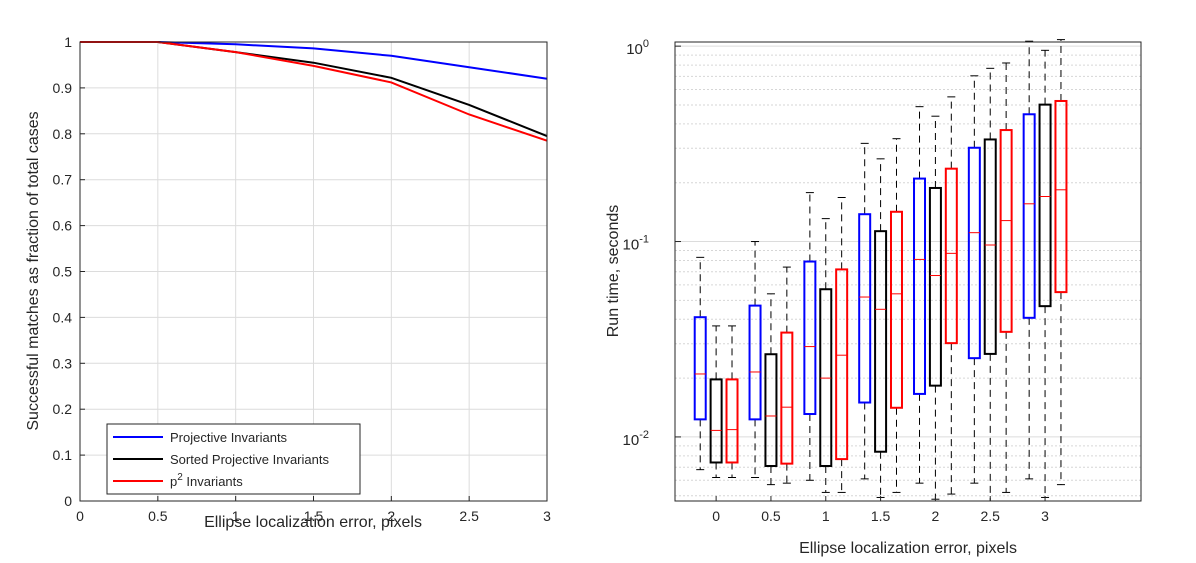  What do you see at coordinates (936, 516) in the screenshot?
I see `right-x-tick-label: 2` at bounding box center [936, 516].